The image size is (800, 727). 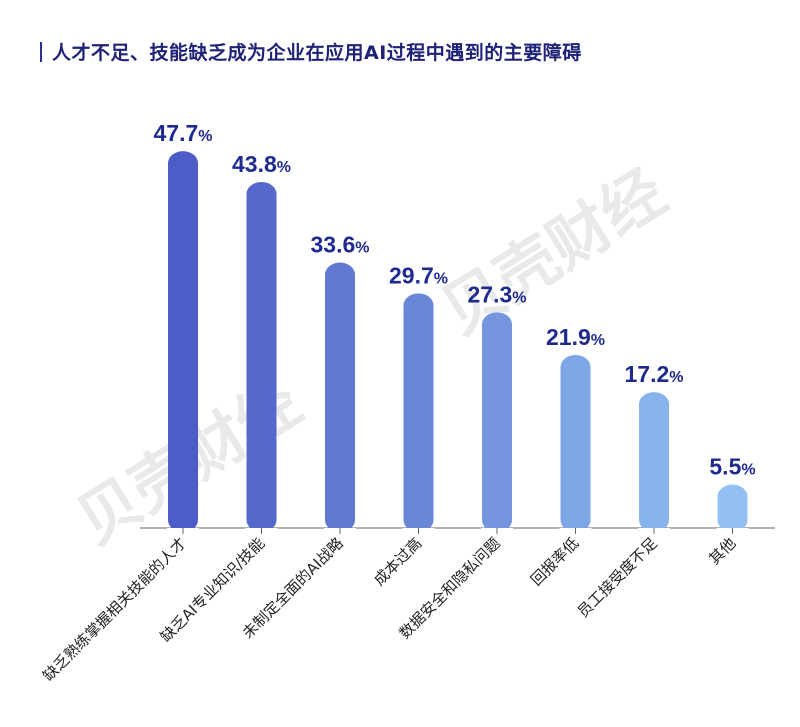 What do you see at coordinates (114, 609) in the screenshot?
I see `category-label: 缺乏熟练掌握相关技能的人才` at bounding box center [114, 609].